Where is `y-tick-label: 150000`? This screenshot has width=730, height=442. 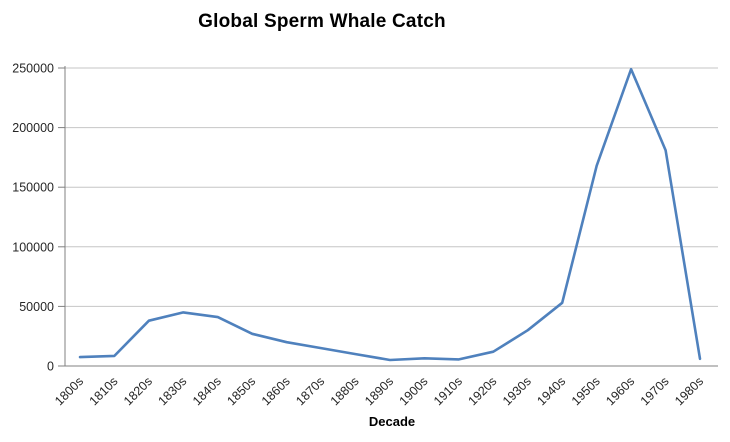
y-tick-label: 150000 is located at coordinates (33, 188).